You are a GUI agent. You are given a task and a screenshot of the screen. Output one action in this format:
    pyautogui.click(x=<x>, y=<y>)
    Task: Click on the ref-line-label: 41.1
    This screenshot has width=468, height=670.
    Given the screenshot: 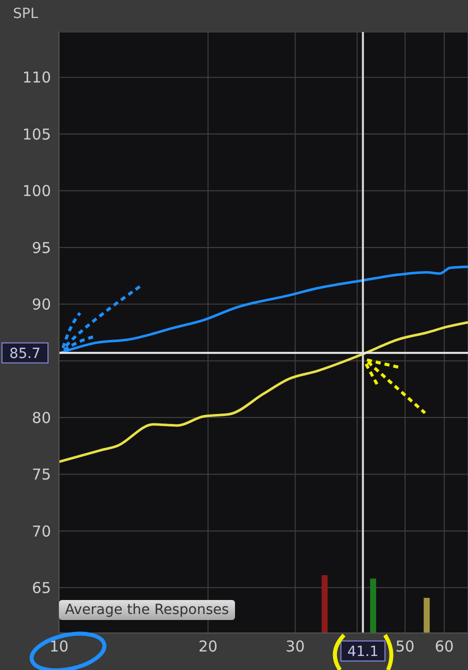 What is the action you would take?
    pyautogui.click(x=363, y=652)
    